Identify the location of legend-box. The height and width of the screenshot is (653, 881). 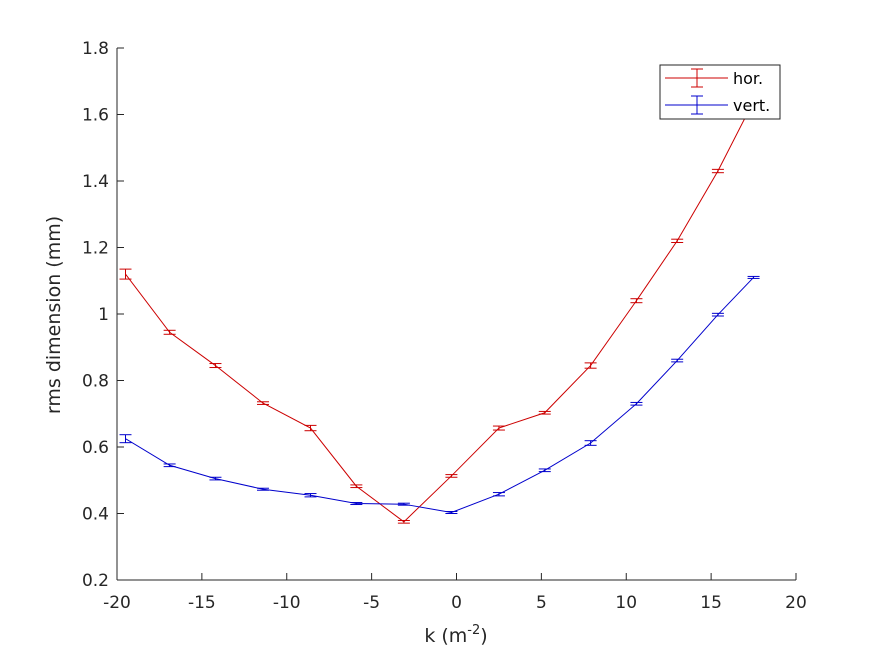
(720, 92).